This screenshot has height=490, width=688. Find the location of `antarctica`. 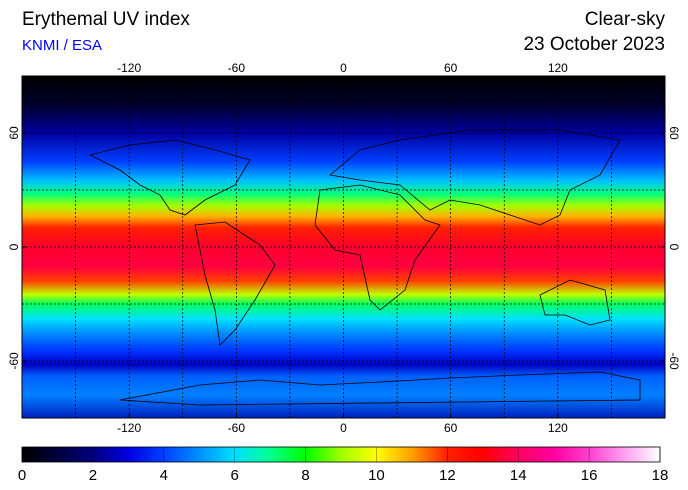

antarctica is located at coordinates (380, 388).